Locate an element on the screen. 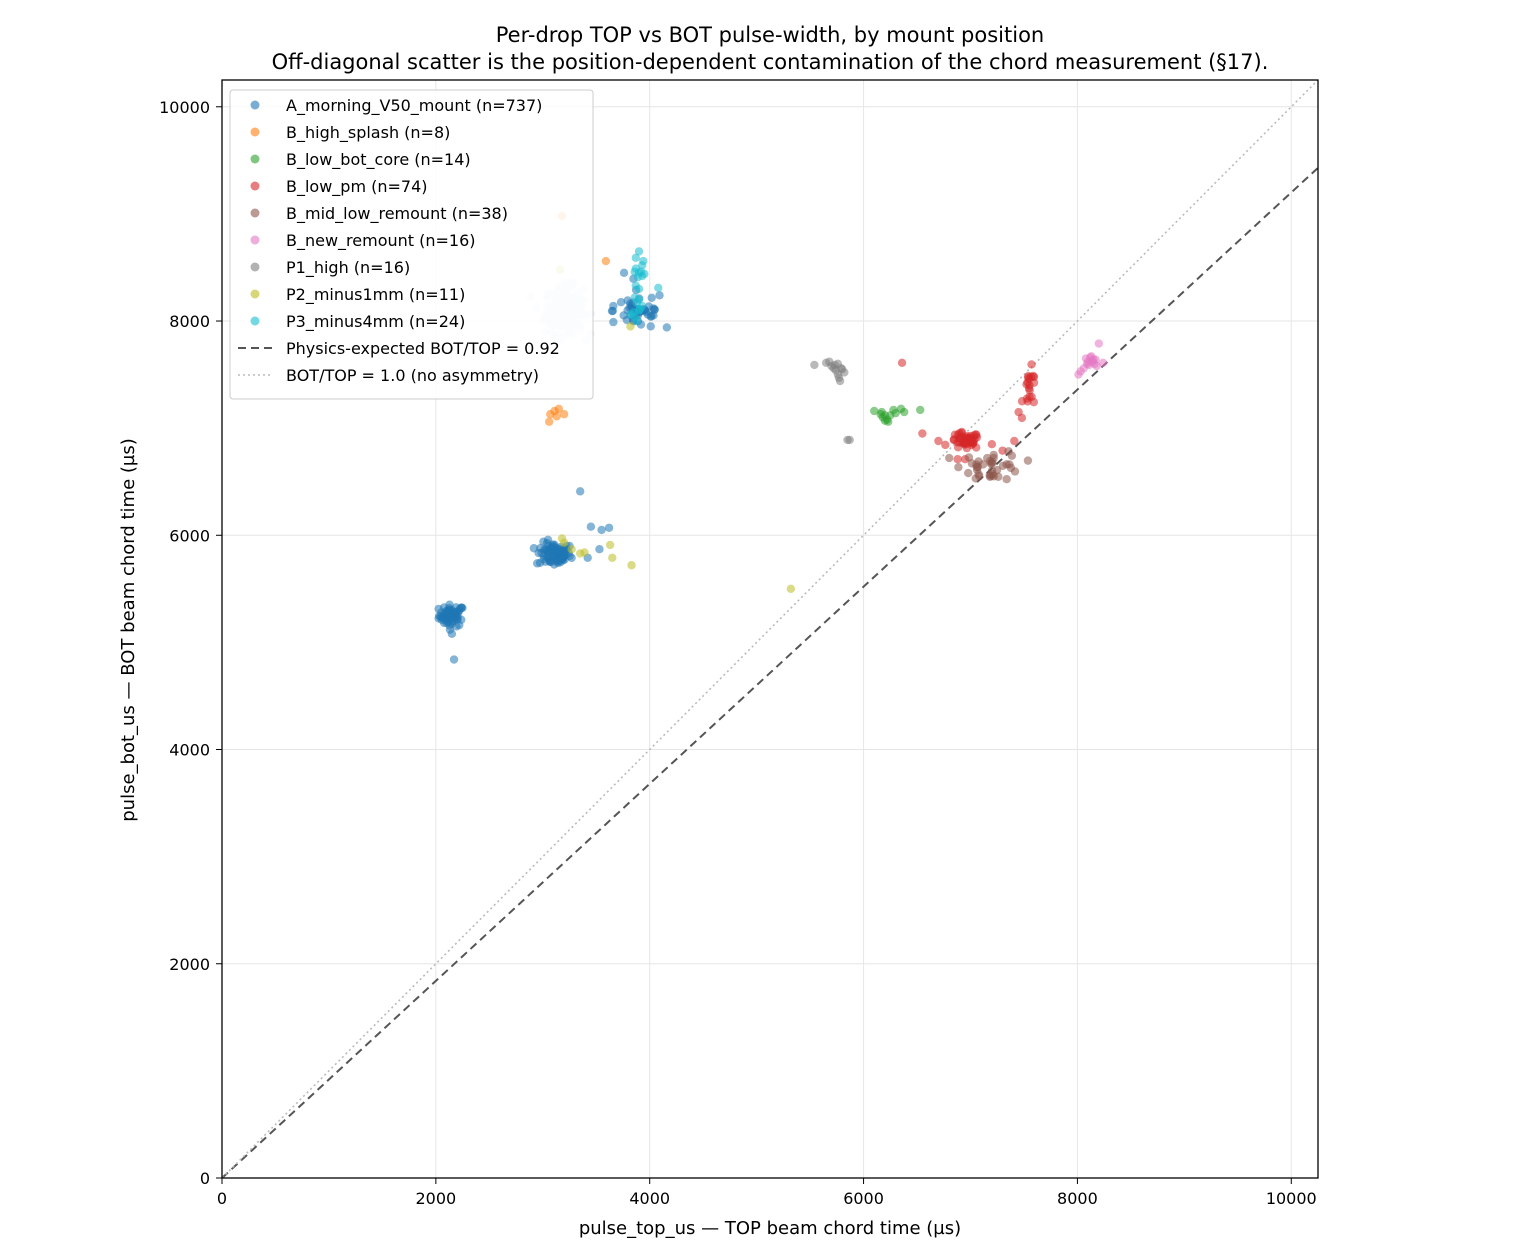 This screenshot has height=1260, width=1540. y-tick-label: 8000 is located at coordinates (189, 321).